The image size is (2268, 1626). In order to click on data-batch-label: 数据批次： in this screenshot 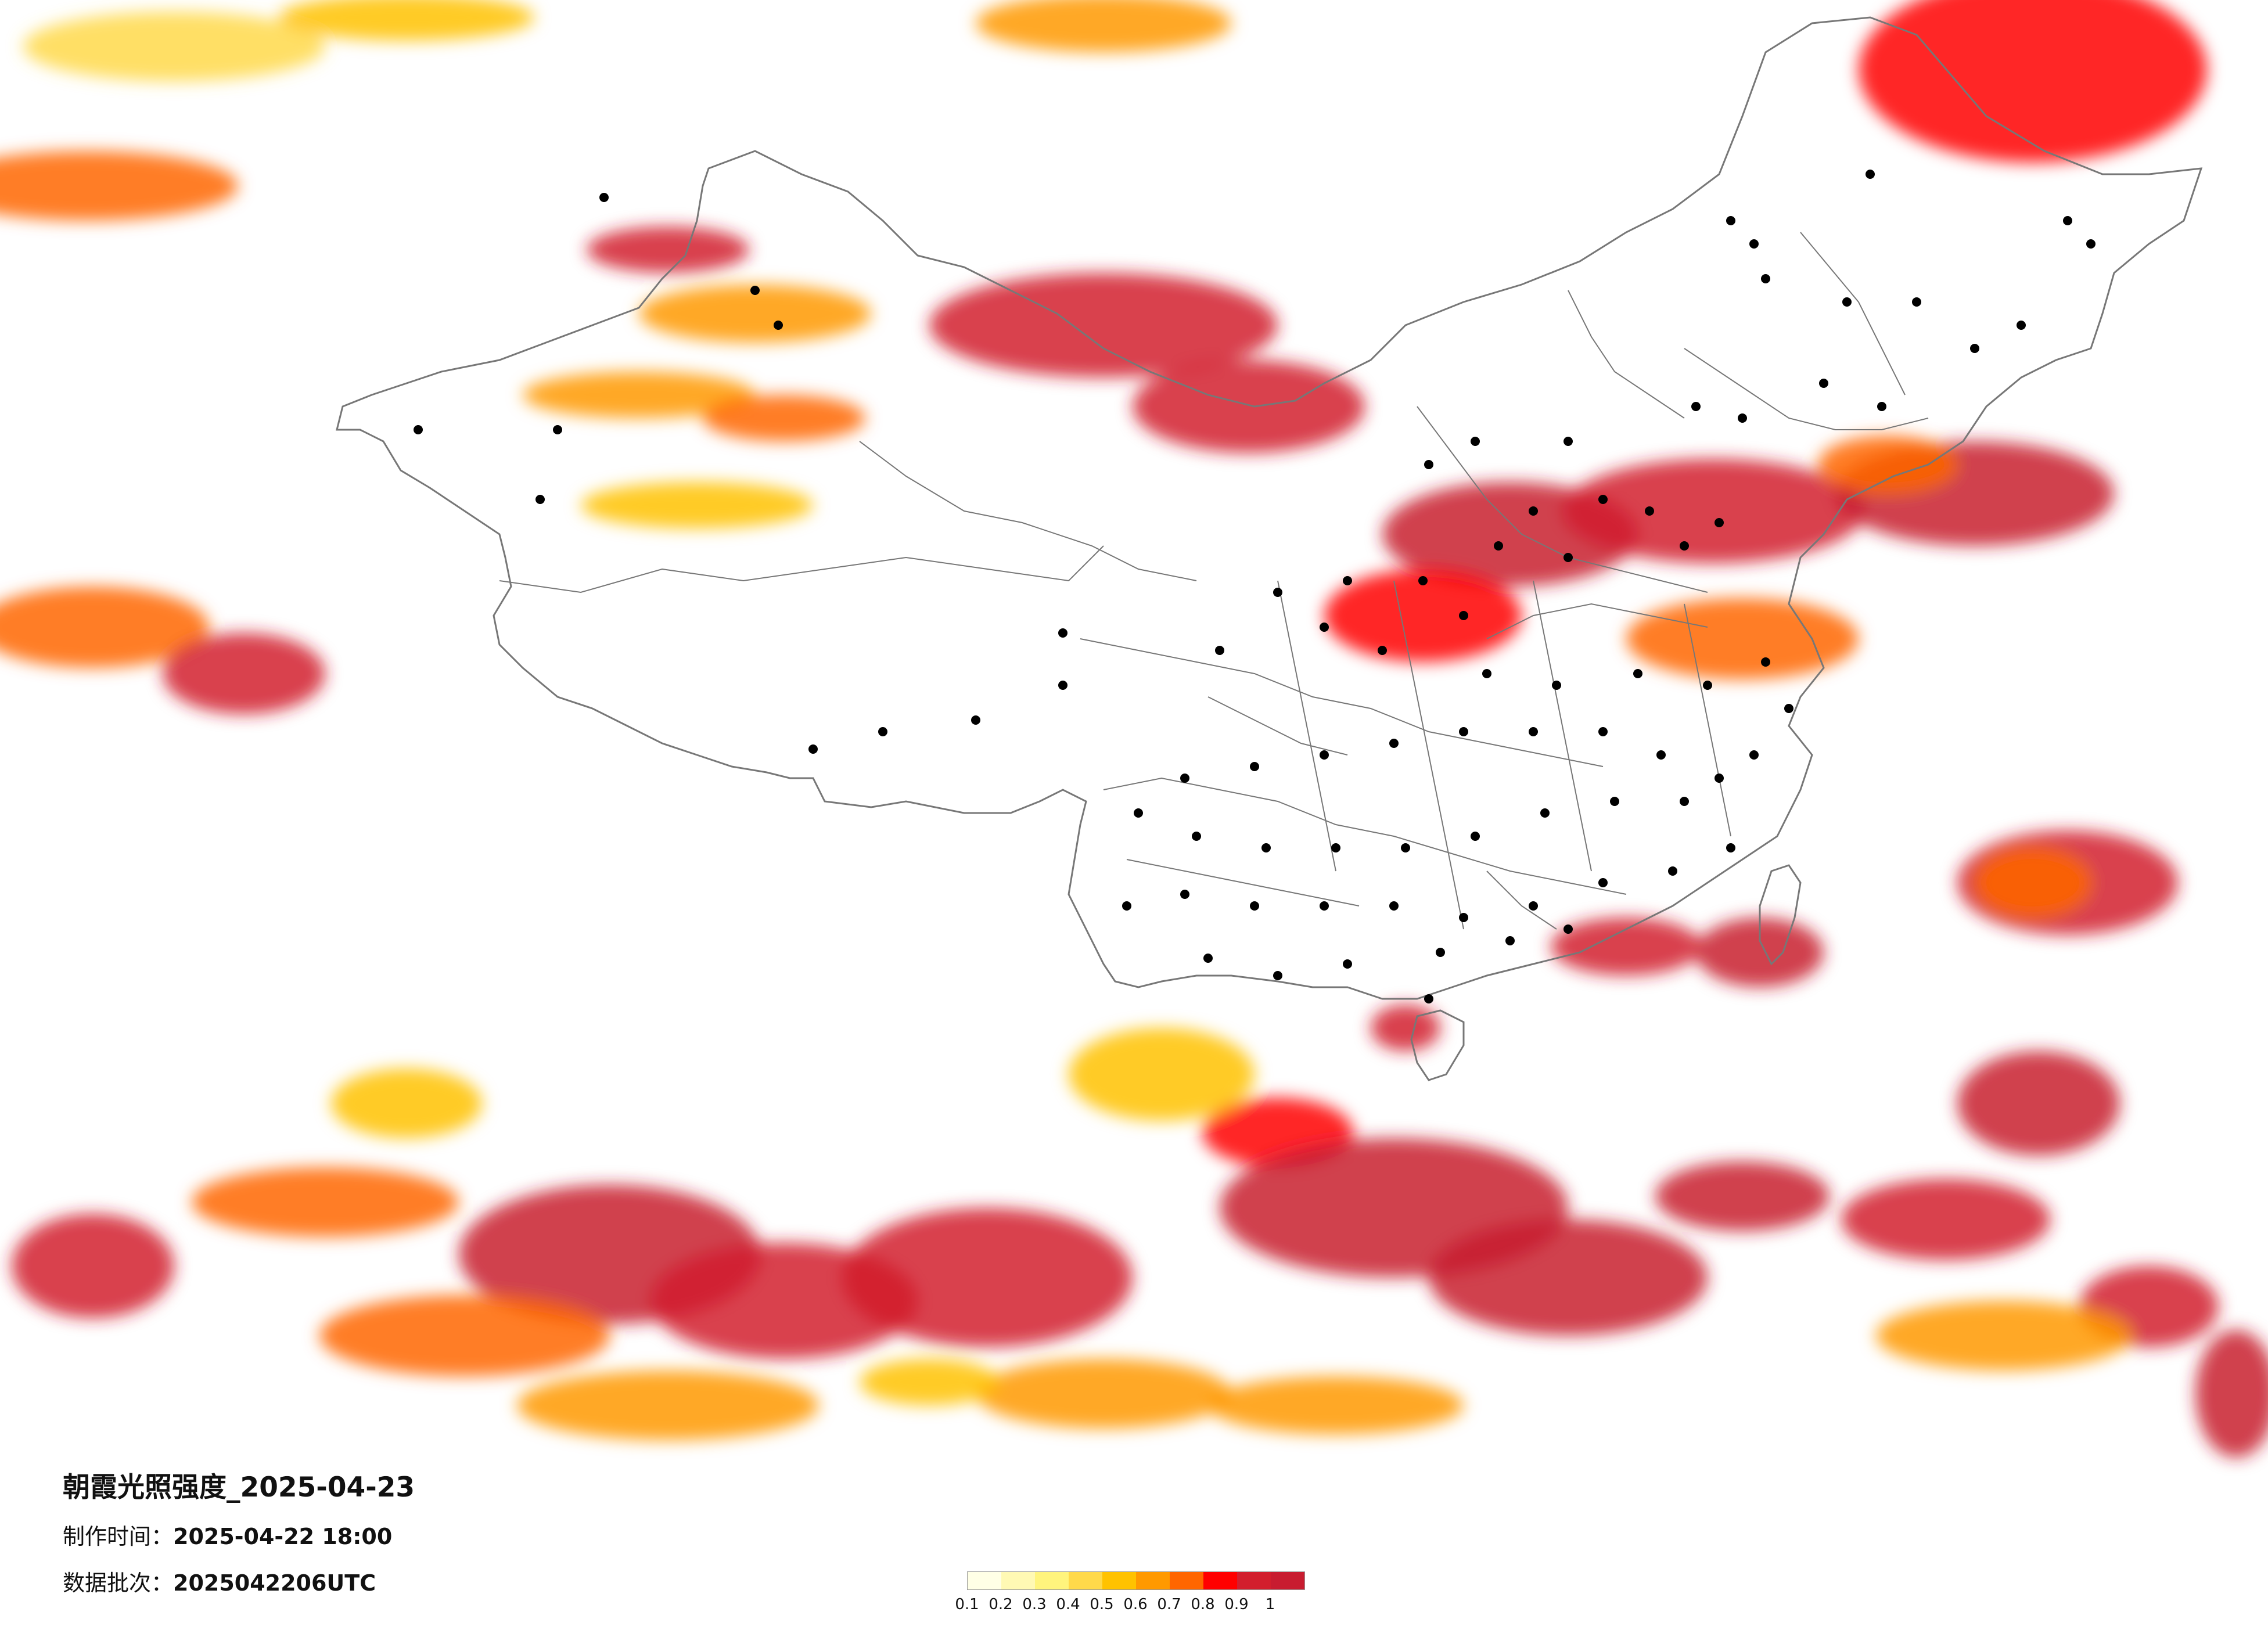, I will do `click(118, 1583)`.